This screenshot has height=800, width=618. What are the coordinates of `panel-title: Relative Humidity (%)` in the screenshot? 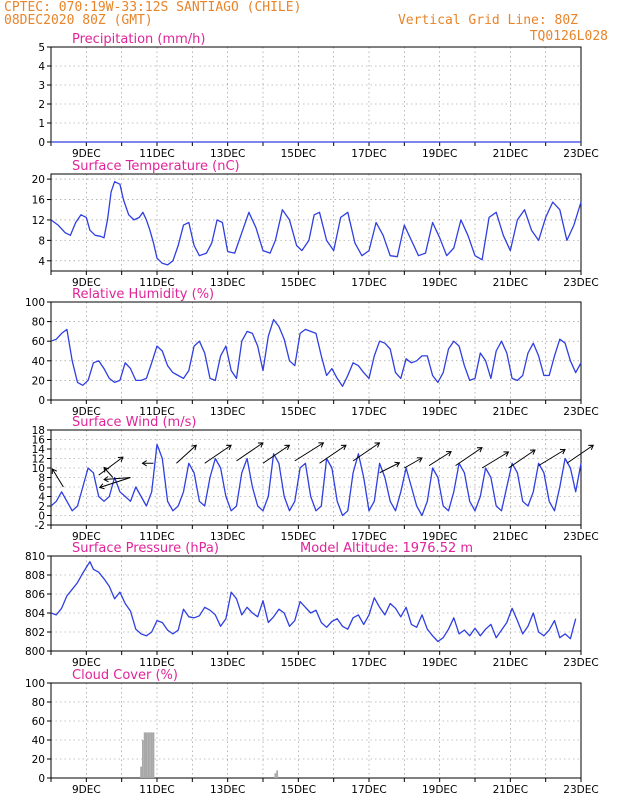 It's located at (143, 294).